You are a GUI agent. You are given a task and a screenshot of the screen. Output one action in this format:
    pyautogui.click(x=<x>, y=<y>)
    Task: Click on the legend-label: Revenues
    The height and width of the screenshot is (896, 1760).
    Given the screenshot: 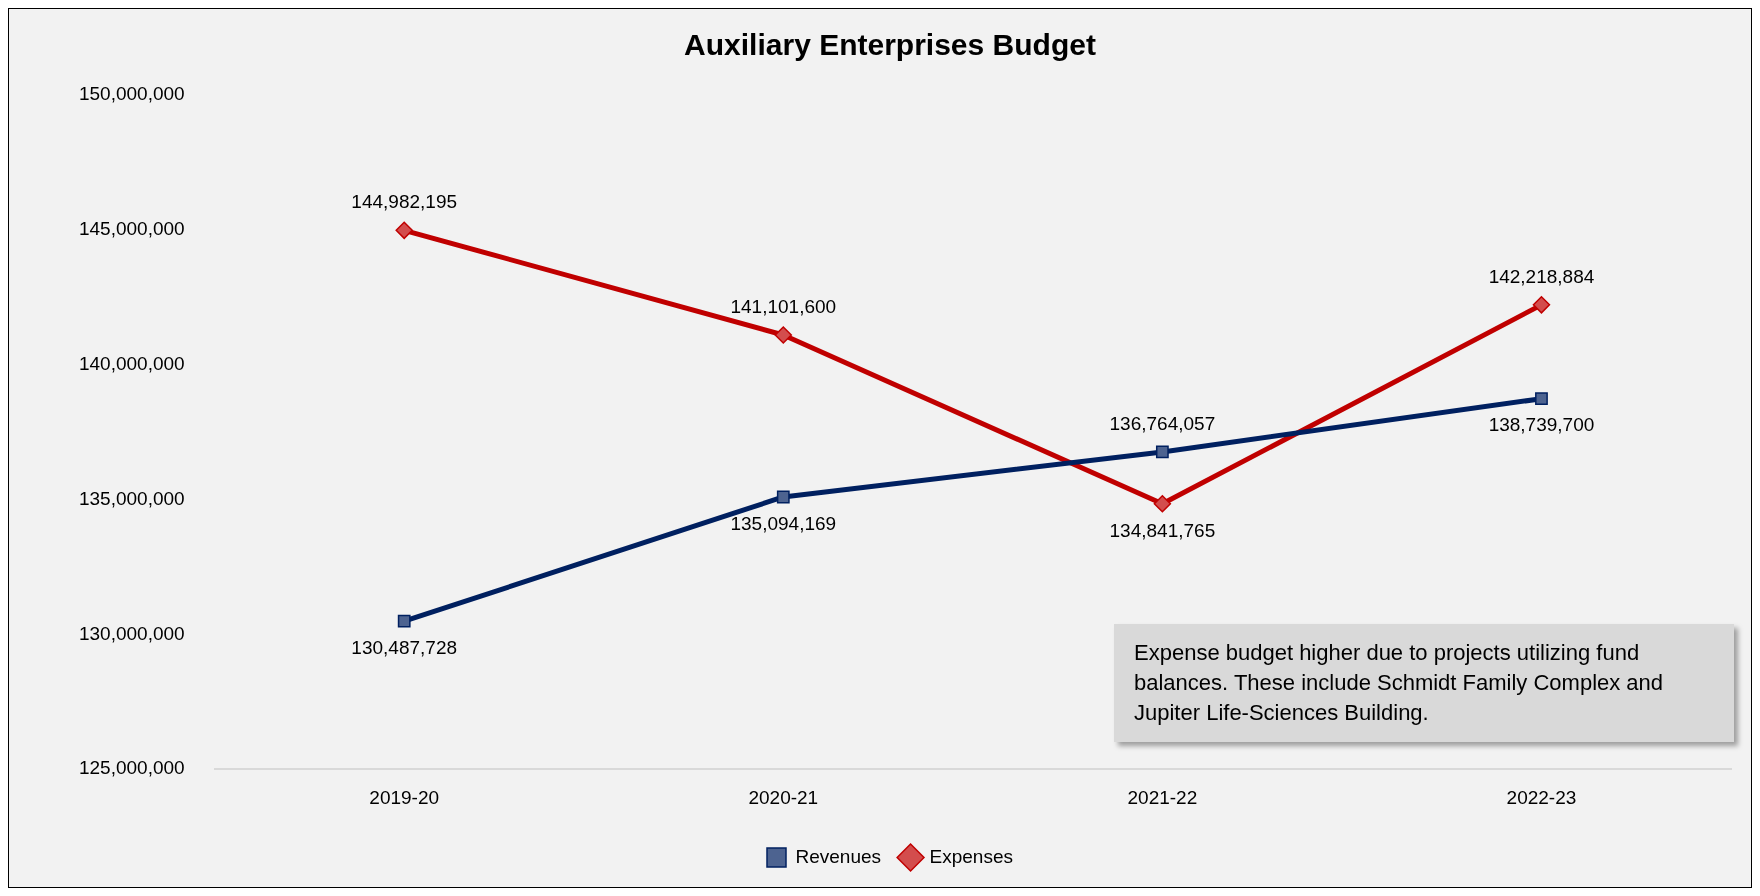 What is the action you would take?
    pyautogui.click(x=838, y=856)
    